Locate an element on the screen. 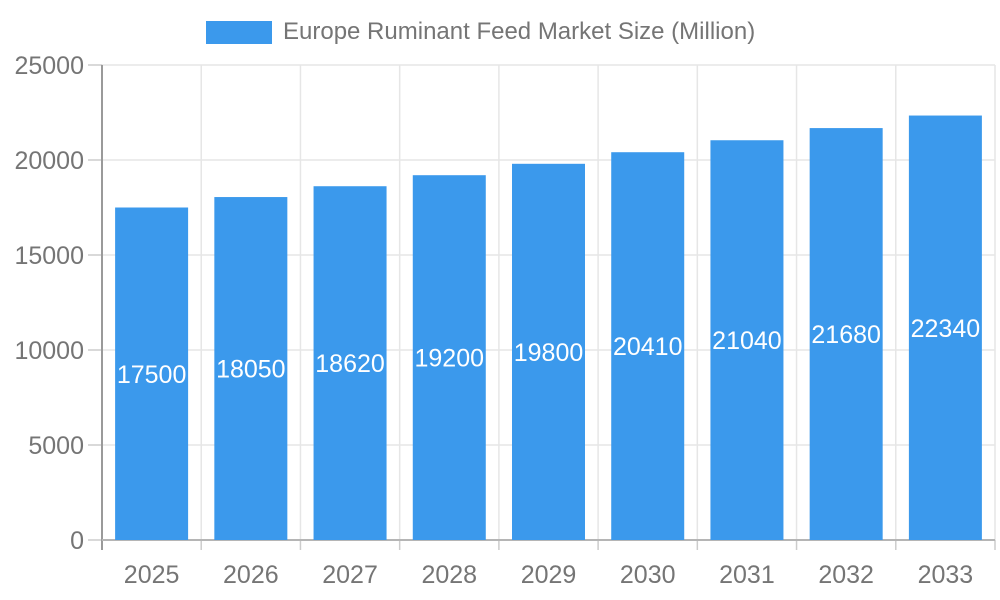  x-tick-label: 2032 is located at coordinates (846, 575).